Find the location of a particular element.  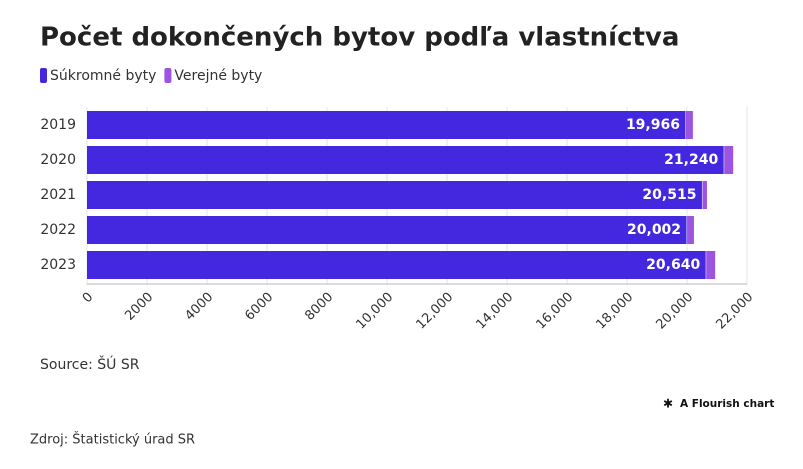

value-label: 19,966 is located at coordinates (653, 125).